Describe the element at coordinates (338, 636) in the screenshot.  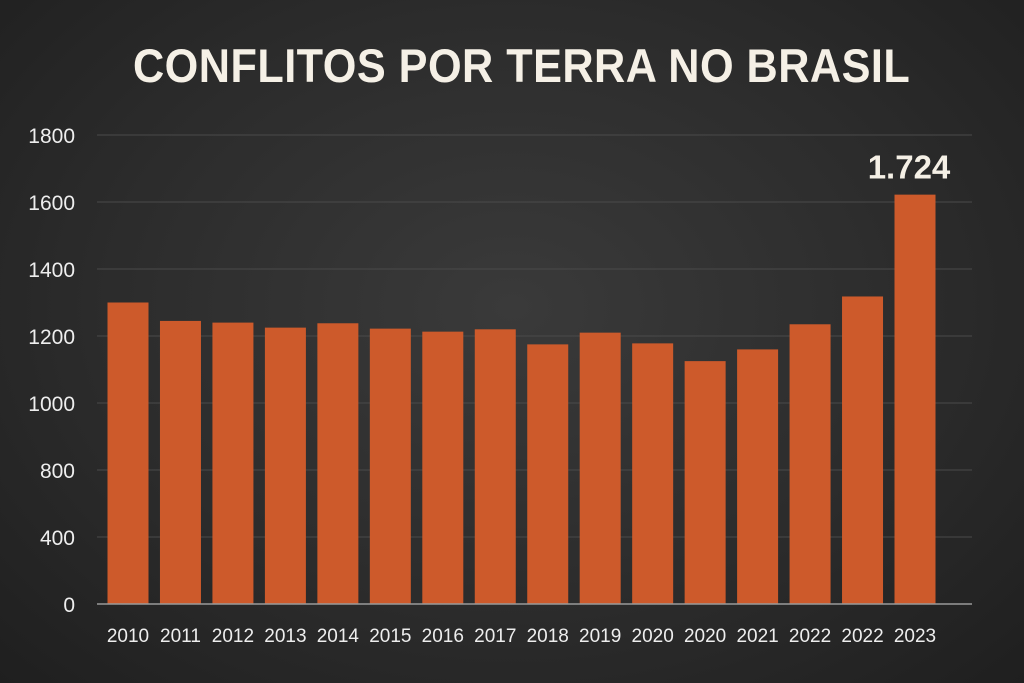
I see `x-tick-label: 2014` at that location.